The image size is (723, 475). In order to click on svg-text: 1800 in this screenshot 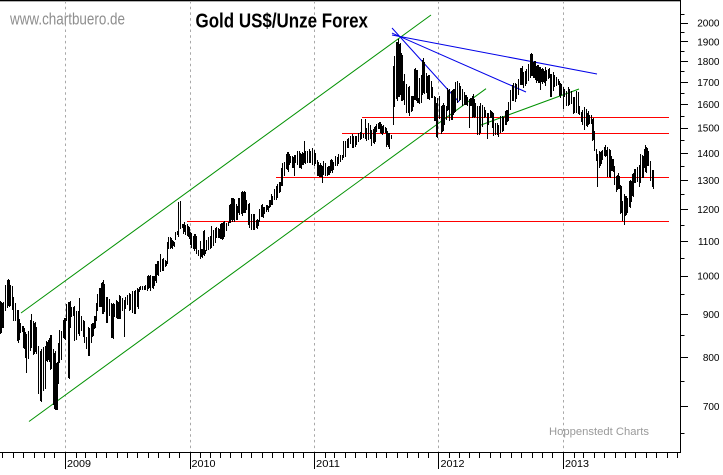, I will do `click(708, 62)`.